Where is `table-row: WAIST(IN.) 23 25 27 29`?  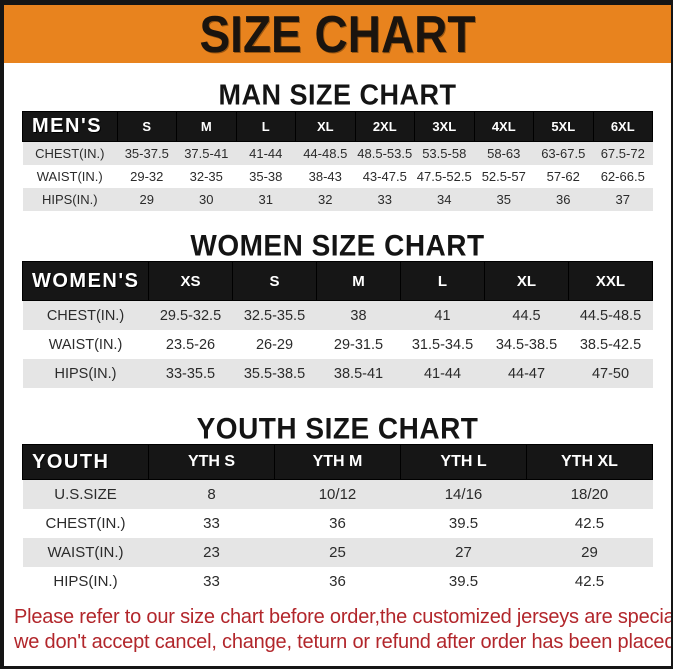 table-row: WAIST(IN.) 23 25 27 29 is located at coordinates (337, 552).